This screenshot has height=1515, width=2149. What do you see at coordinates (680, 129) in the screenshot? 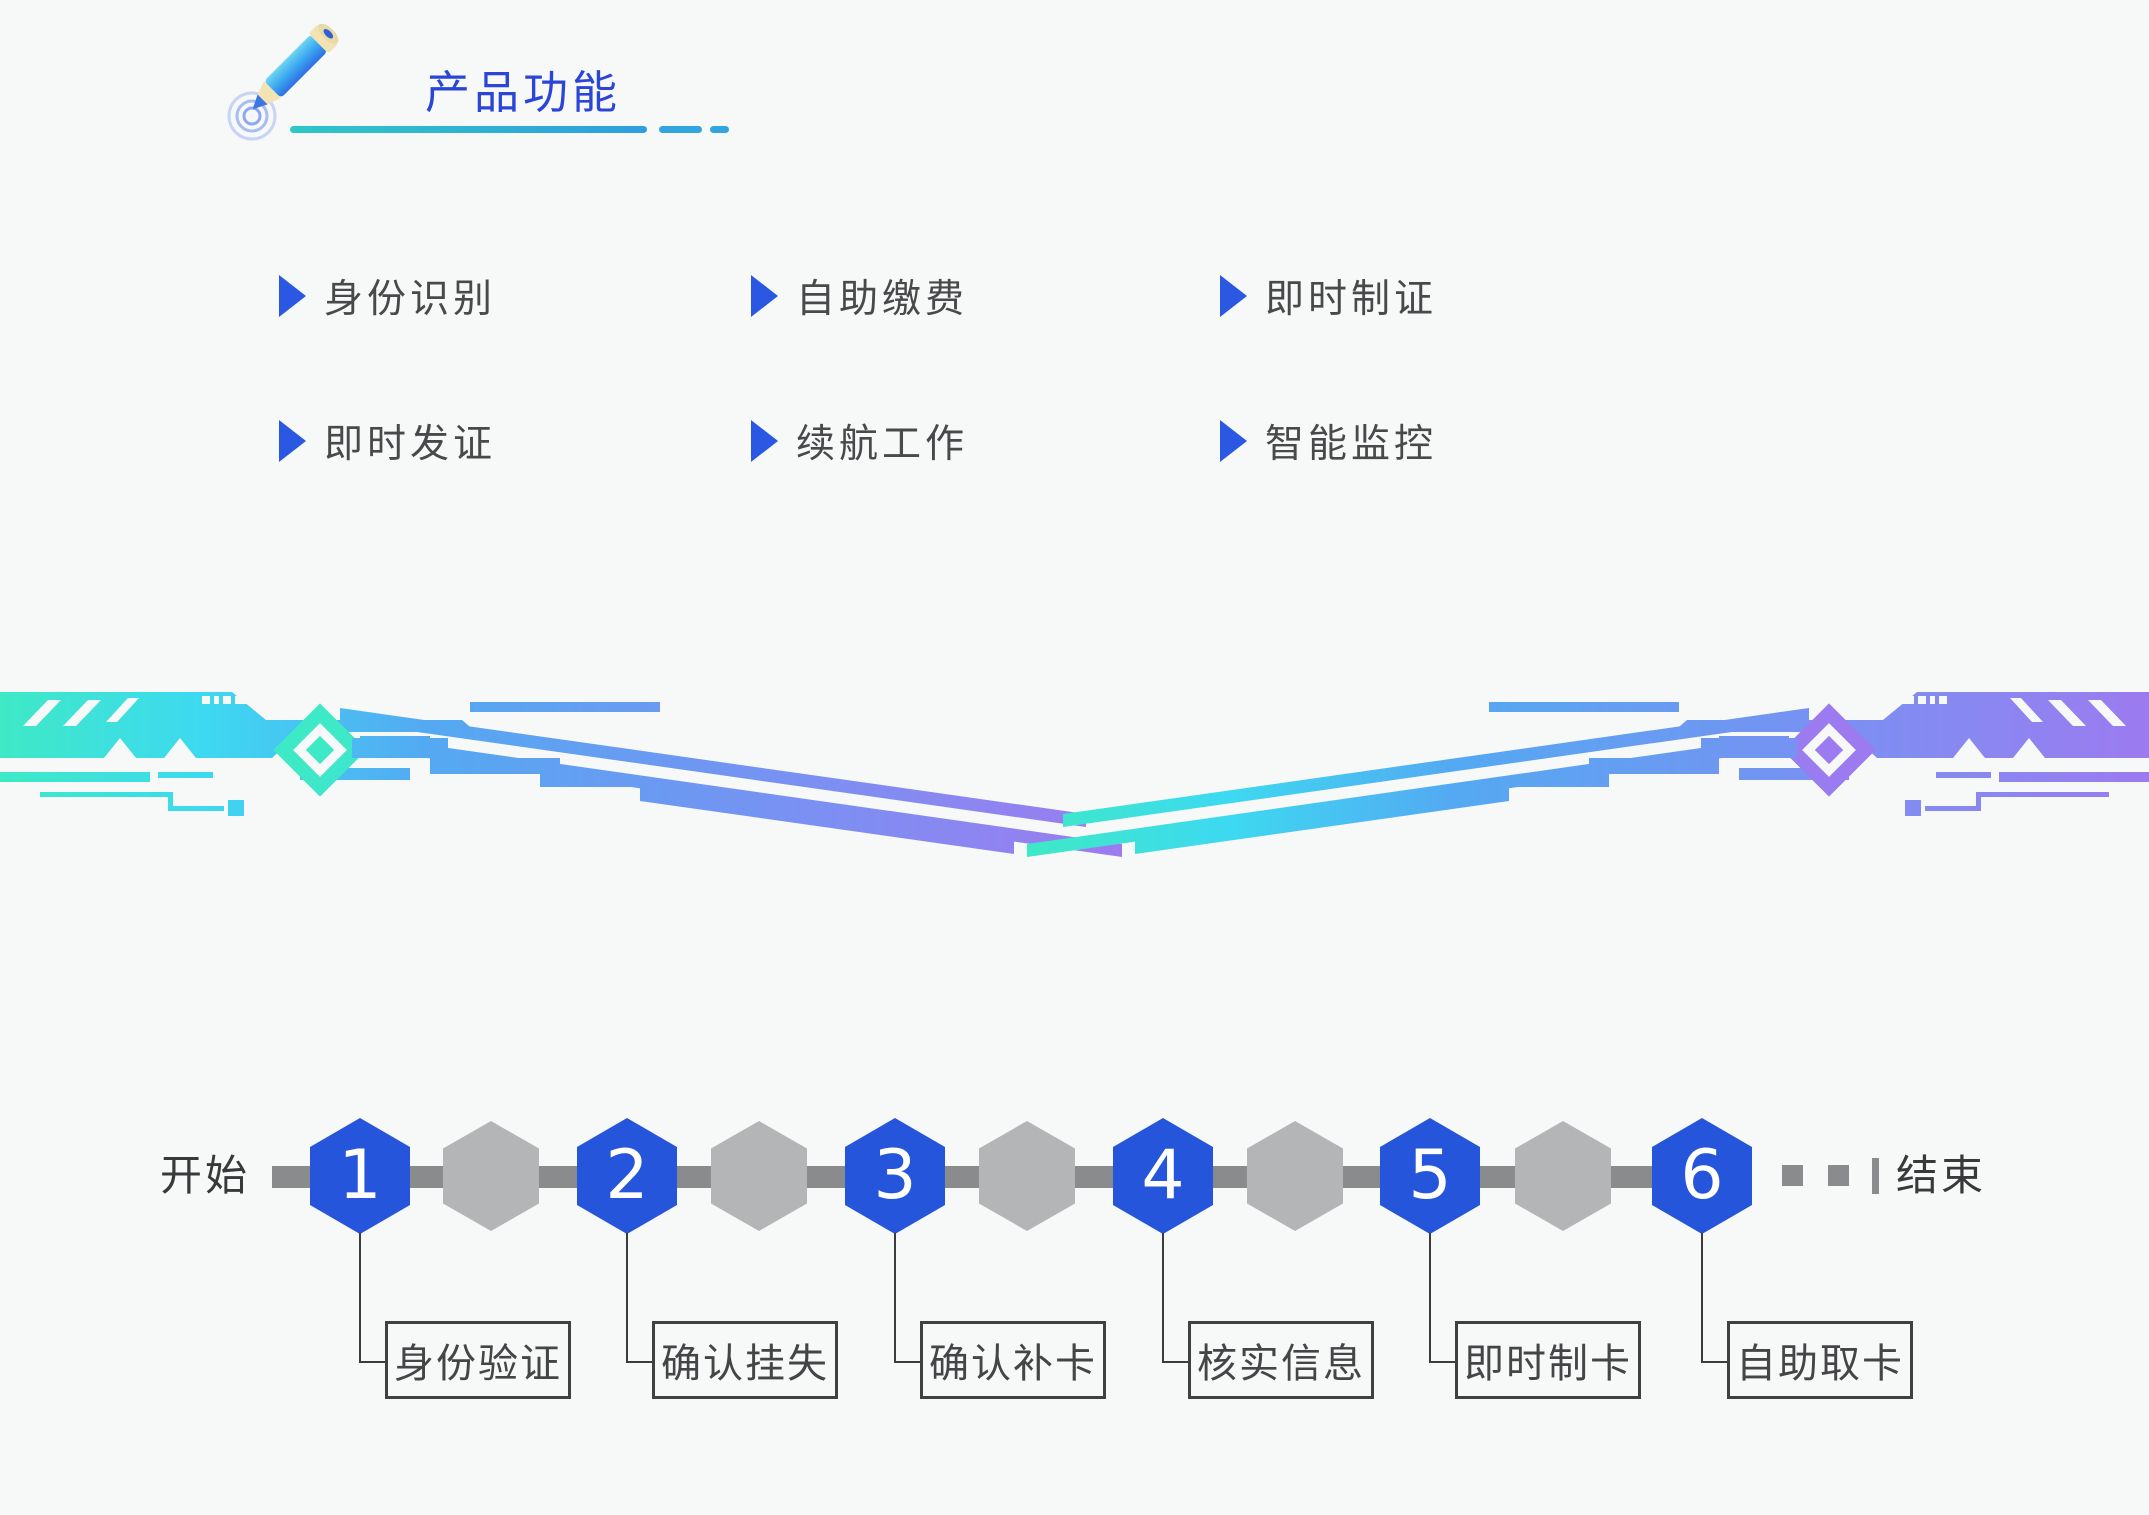
I see `title-underline-dash` at bounding box center [680, 129].